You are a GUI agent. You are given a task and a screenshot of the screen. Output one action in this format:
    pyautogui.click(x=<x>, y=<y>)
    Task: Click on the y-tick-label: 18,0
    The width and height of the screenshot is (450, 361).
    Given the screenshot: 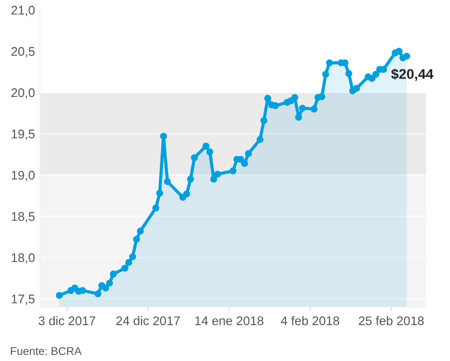 What is the action you would take?
    pyautogui.click(x=23, y=258)
    